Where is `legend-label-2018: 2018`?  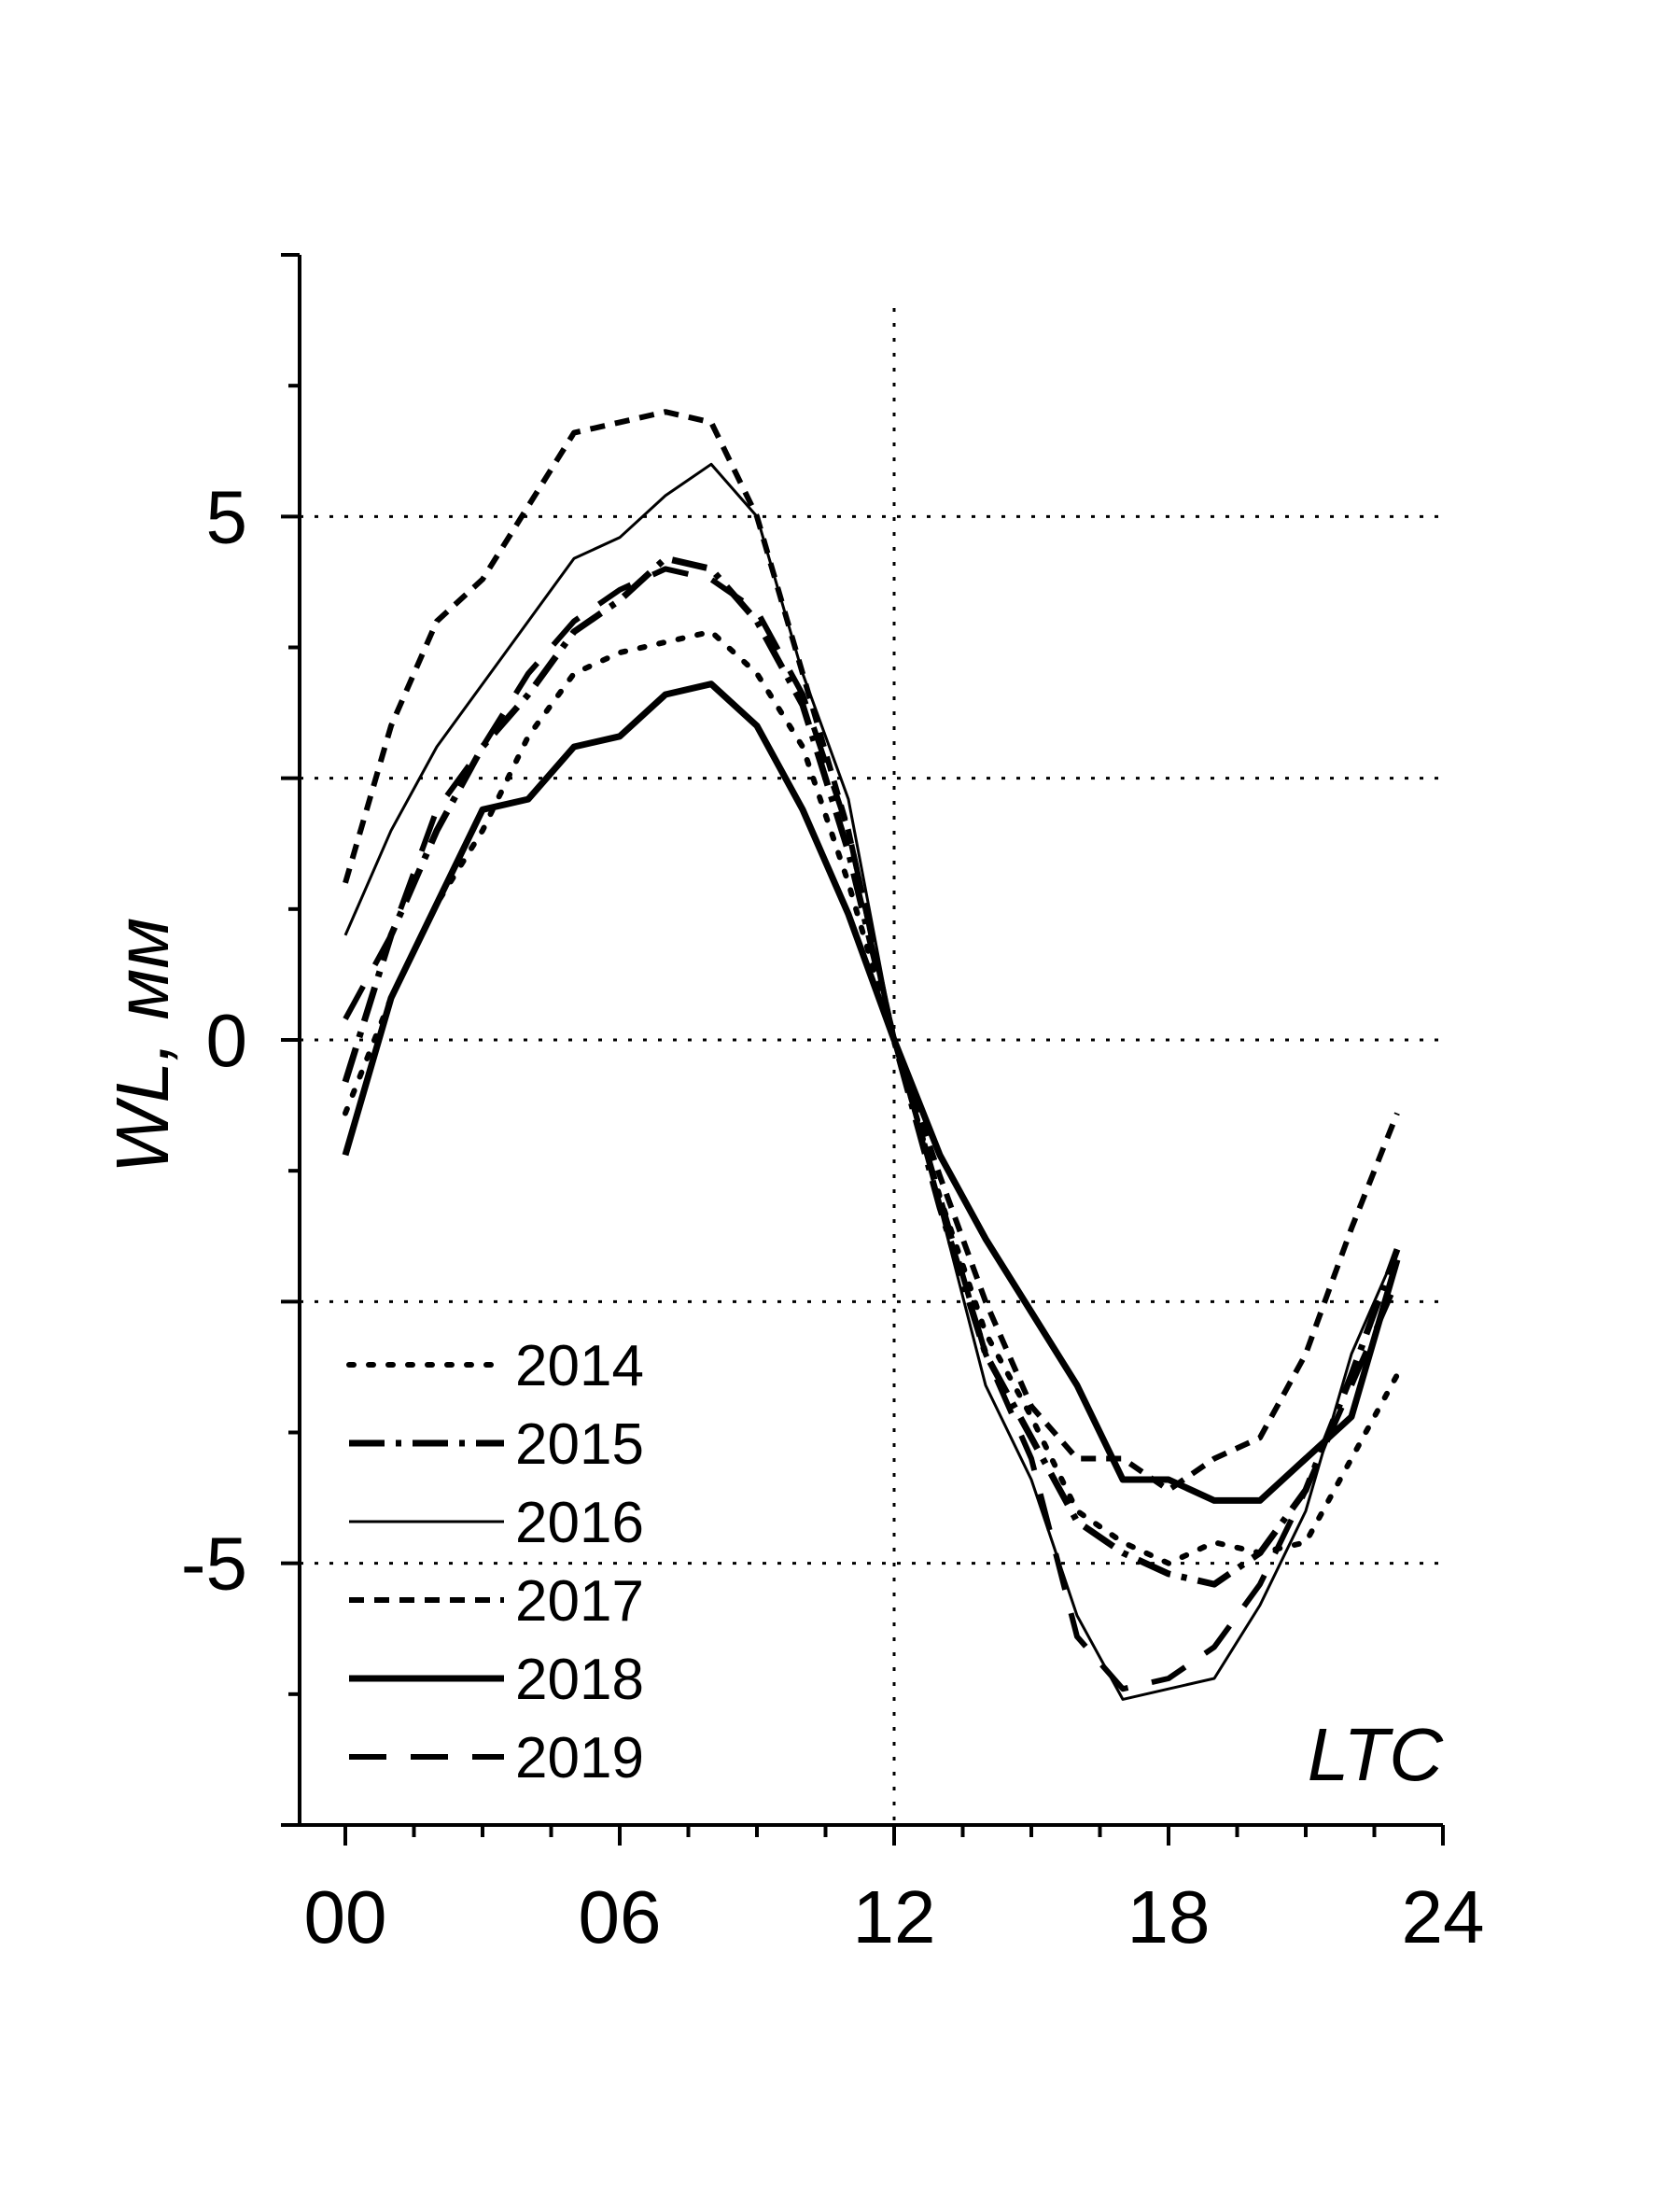
legend-label-2018: 2018 is located at coordinates (579, 1680).